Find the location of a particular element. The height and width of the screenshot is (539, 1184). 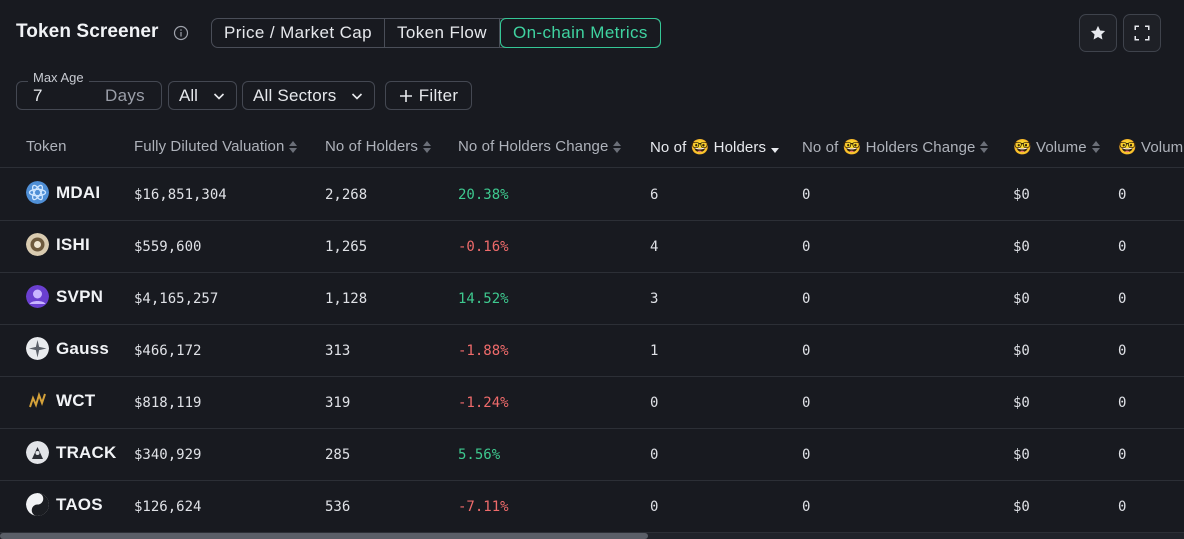

token-cell: SVPN is located at coordinates (64, 296).